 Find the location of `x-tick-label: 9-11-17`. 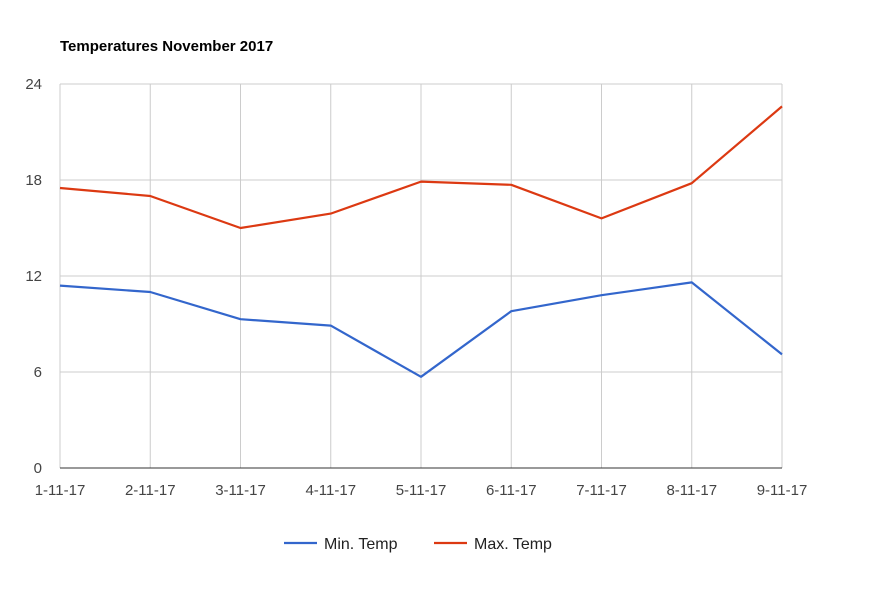

x-tick-label: 9-11-17 is located at coordinates (782, 490).